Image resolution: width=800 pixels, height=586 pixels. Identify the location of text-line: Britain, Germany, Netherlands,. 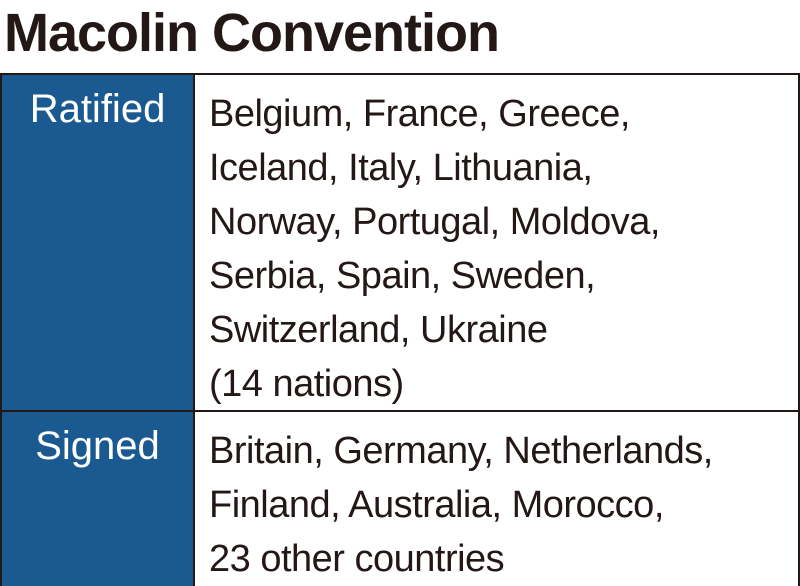
(461, 451).